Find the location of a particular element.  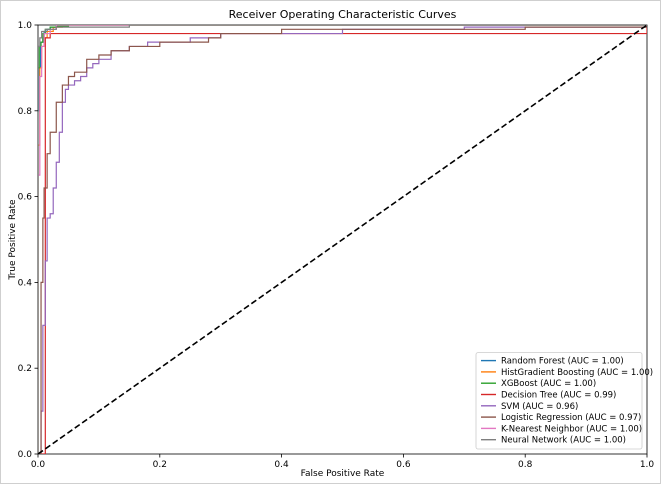

legend-entry: XGBoost (AUC = 1.00) is located at coordinates (548, 384).